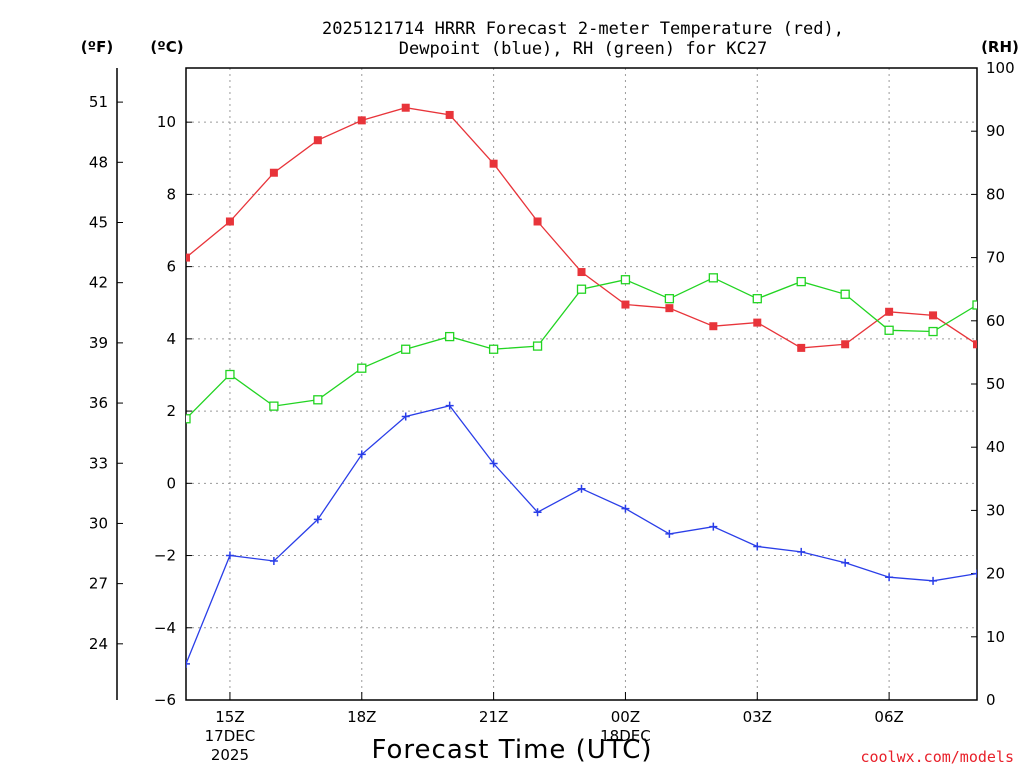 The width and height of the screenshot is (1024, 768). I want to click on rh-tick-label: 40, so click(995, 447).